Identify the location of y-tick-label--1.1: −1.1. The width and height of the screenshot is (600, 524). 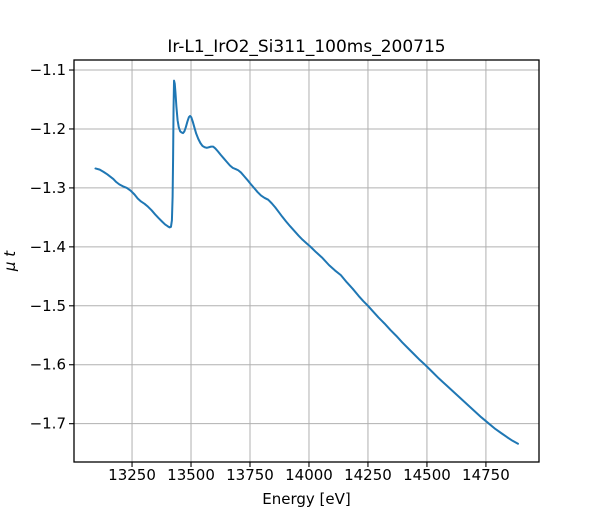
(48, 70).